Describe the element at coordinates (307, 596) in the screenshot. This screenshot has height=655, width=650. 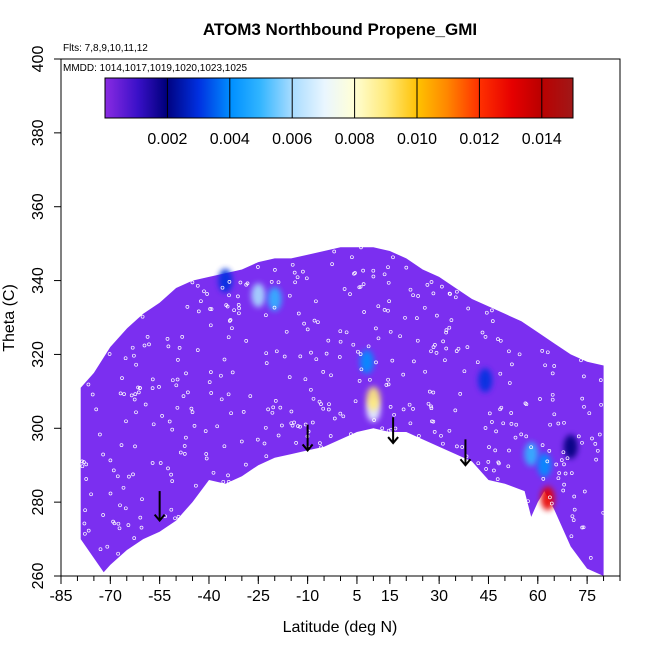
I see `x-tick-label: -10` at that location.